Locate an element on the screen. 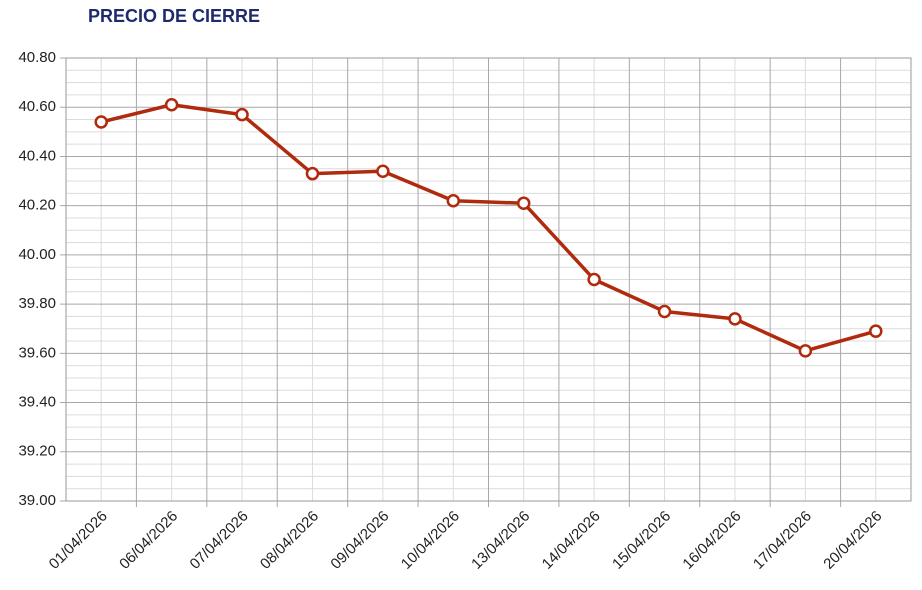  y-tick-label: 39.40 is located at coordinates (37, 402).